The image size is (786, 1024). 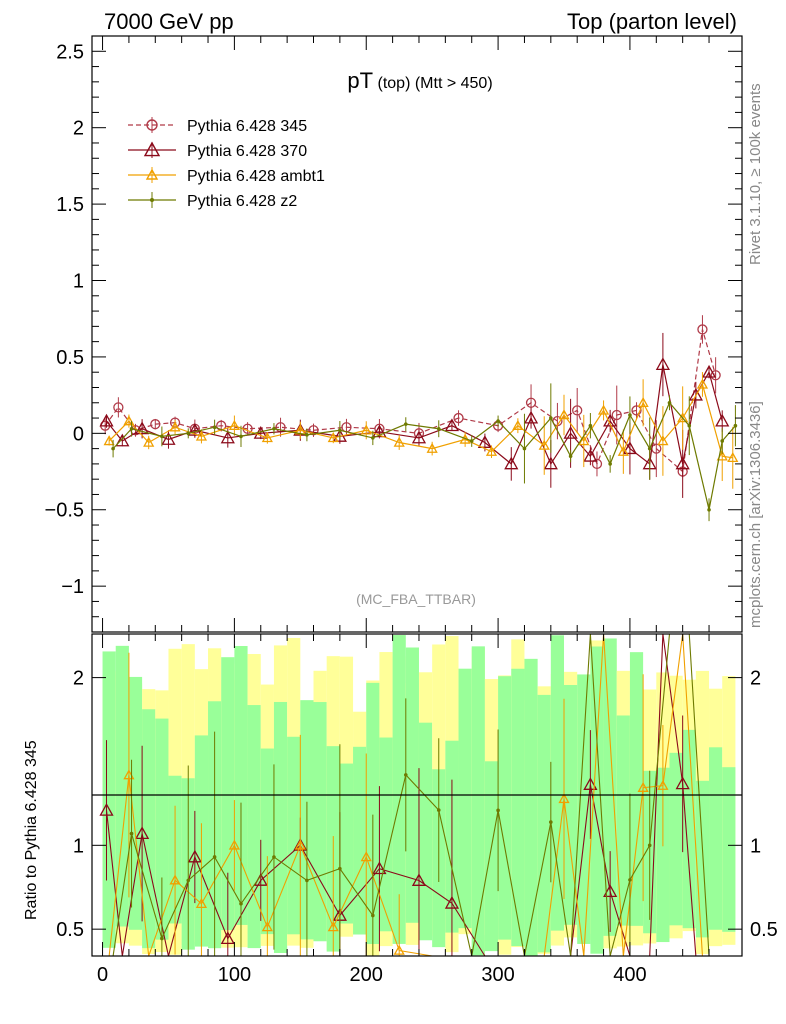 I want to click on plot-title-sub: (top) (Mtt > 450), so click(x=433, y=83).